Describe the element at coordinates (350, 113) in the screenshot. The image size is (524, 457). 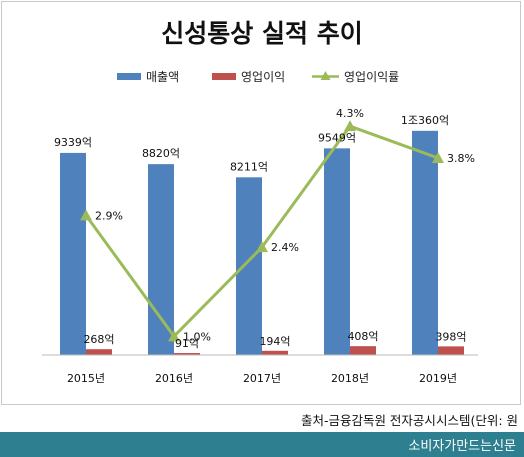
I see `operating-margin-label: 4.3%` at that location.